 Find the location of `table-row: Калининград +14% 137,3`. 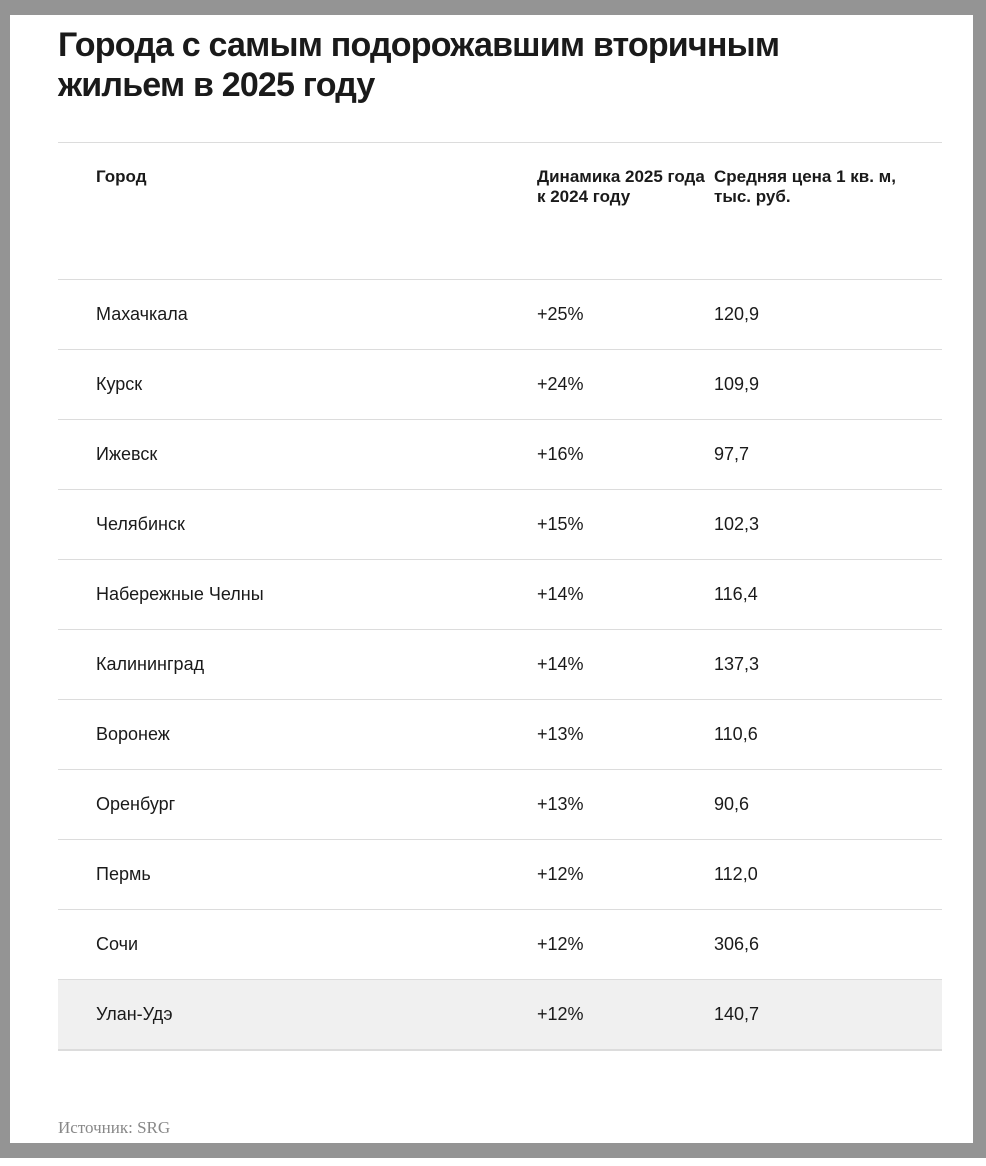

table-row: Калининград +14% 137,3 is located at coordinates (500, 664).